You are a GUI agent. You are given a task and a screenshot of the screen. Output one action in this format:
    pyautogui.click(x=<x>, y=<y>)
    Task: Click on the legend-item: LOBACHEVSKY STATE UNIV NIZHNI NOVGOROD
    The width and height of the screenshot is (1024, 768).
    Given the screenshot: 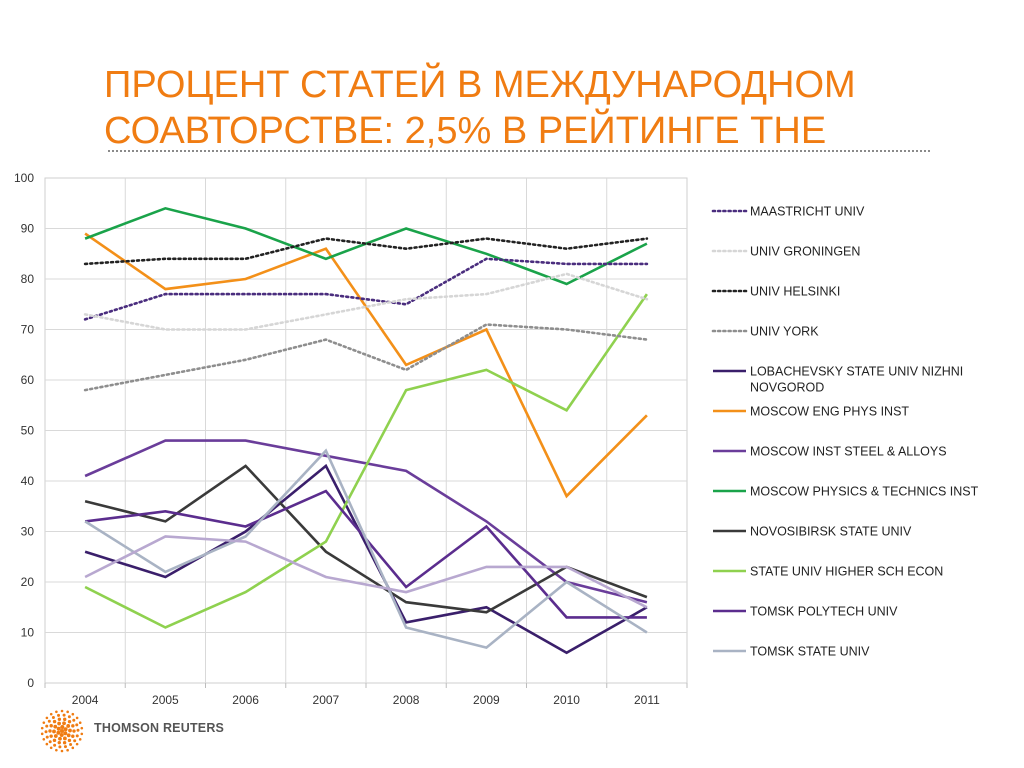 What is the action you would take?
    pyautogui.click(x=838, y=380)
    